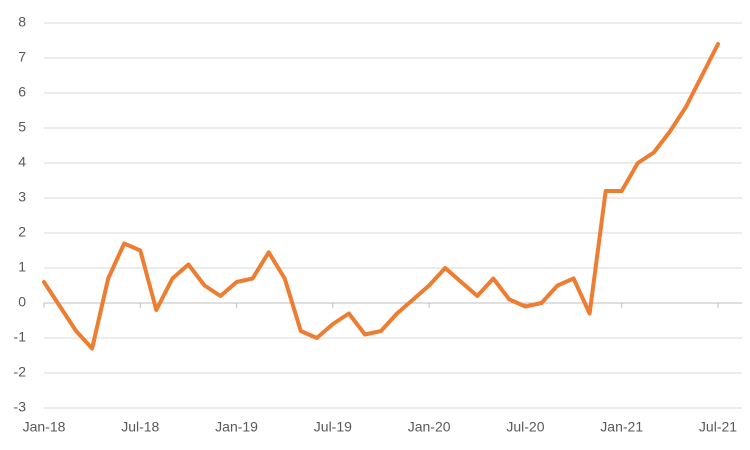 This screenshot has width=750, height=450. I want to click on y-tick-label: -1, so click(20, 337).